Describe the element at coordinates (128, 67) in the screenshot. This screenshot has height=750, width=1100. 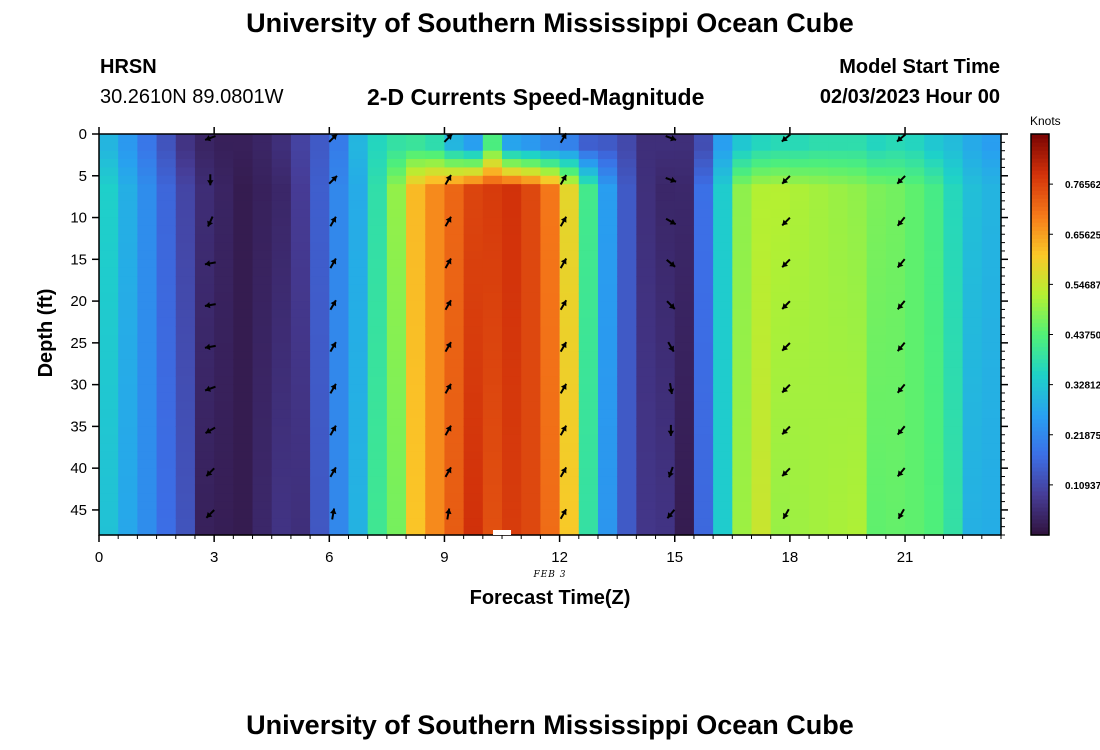
I see `station-name: HRSN` at that location.